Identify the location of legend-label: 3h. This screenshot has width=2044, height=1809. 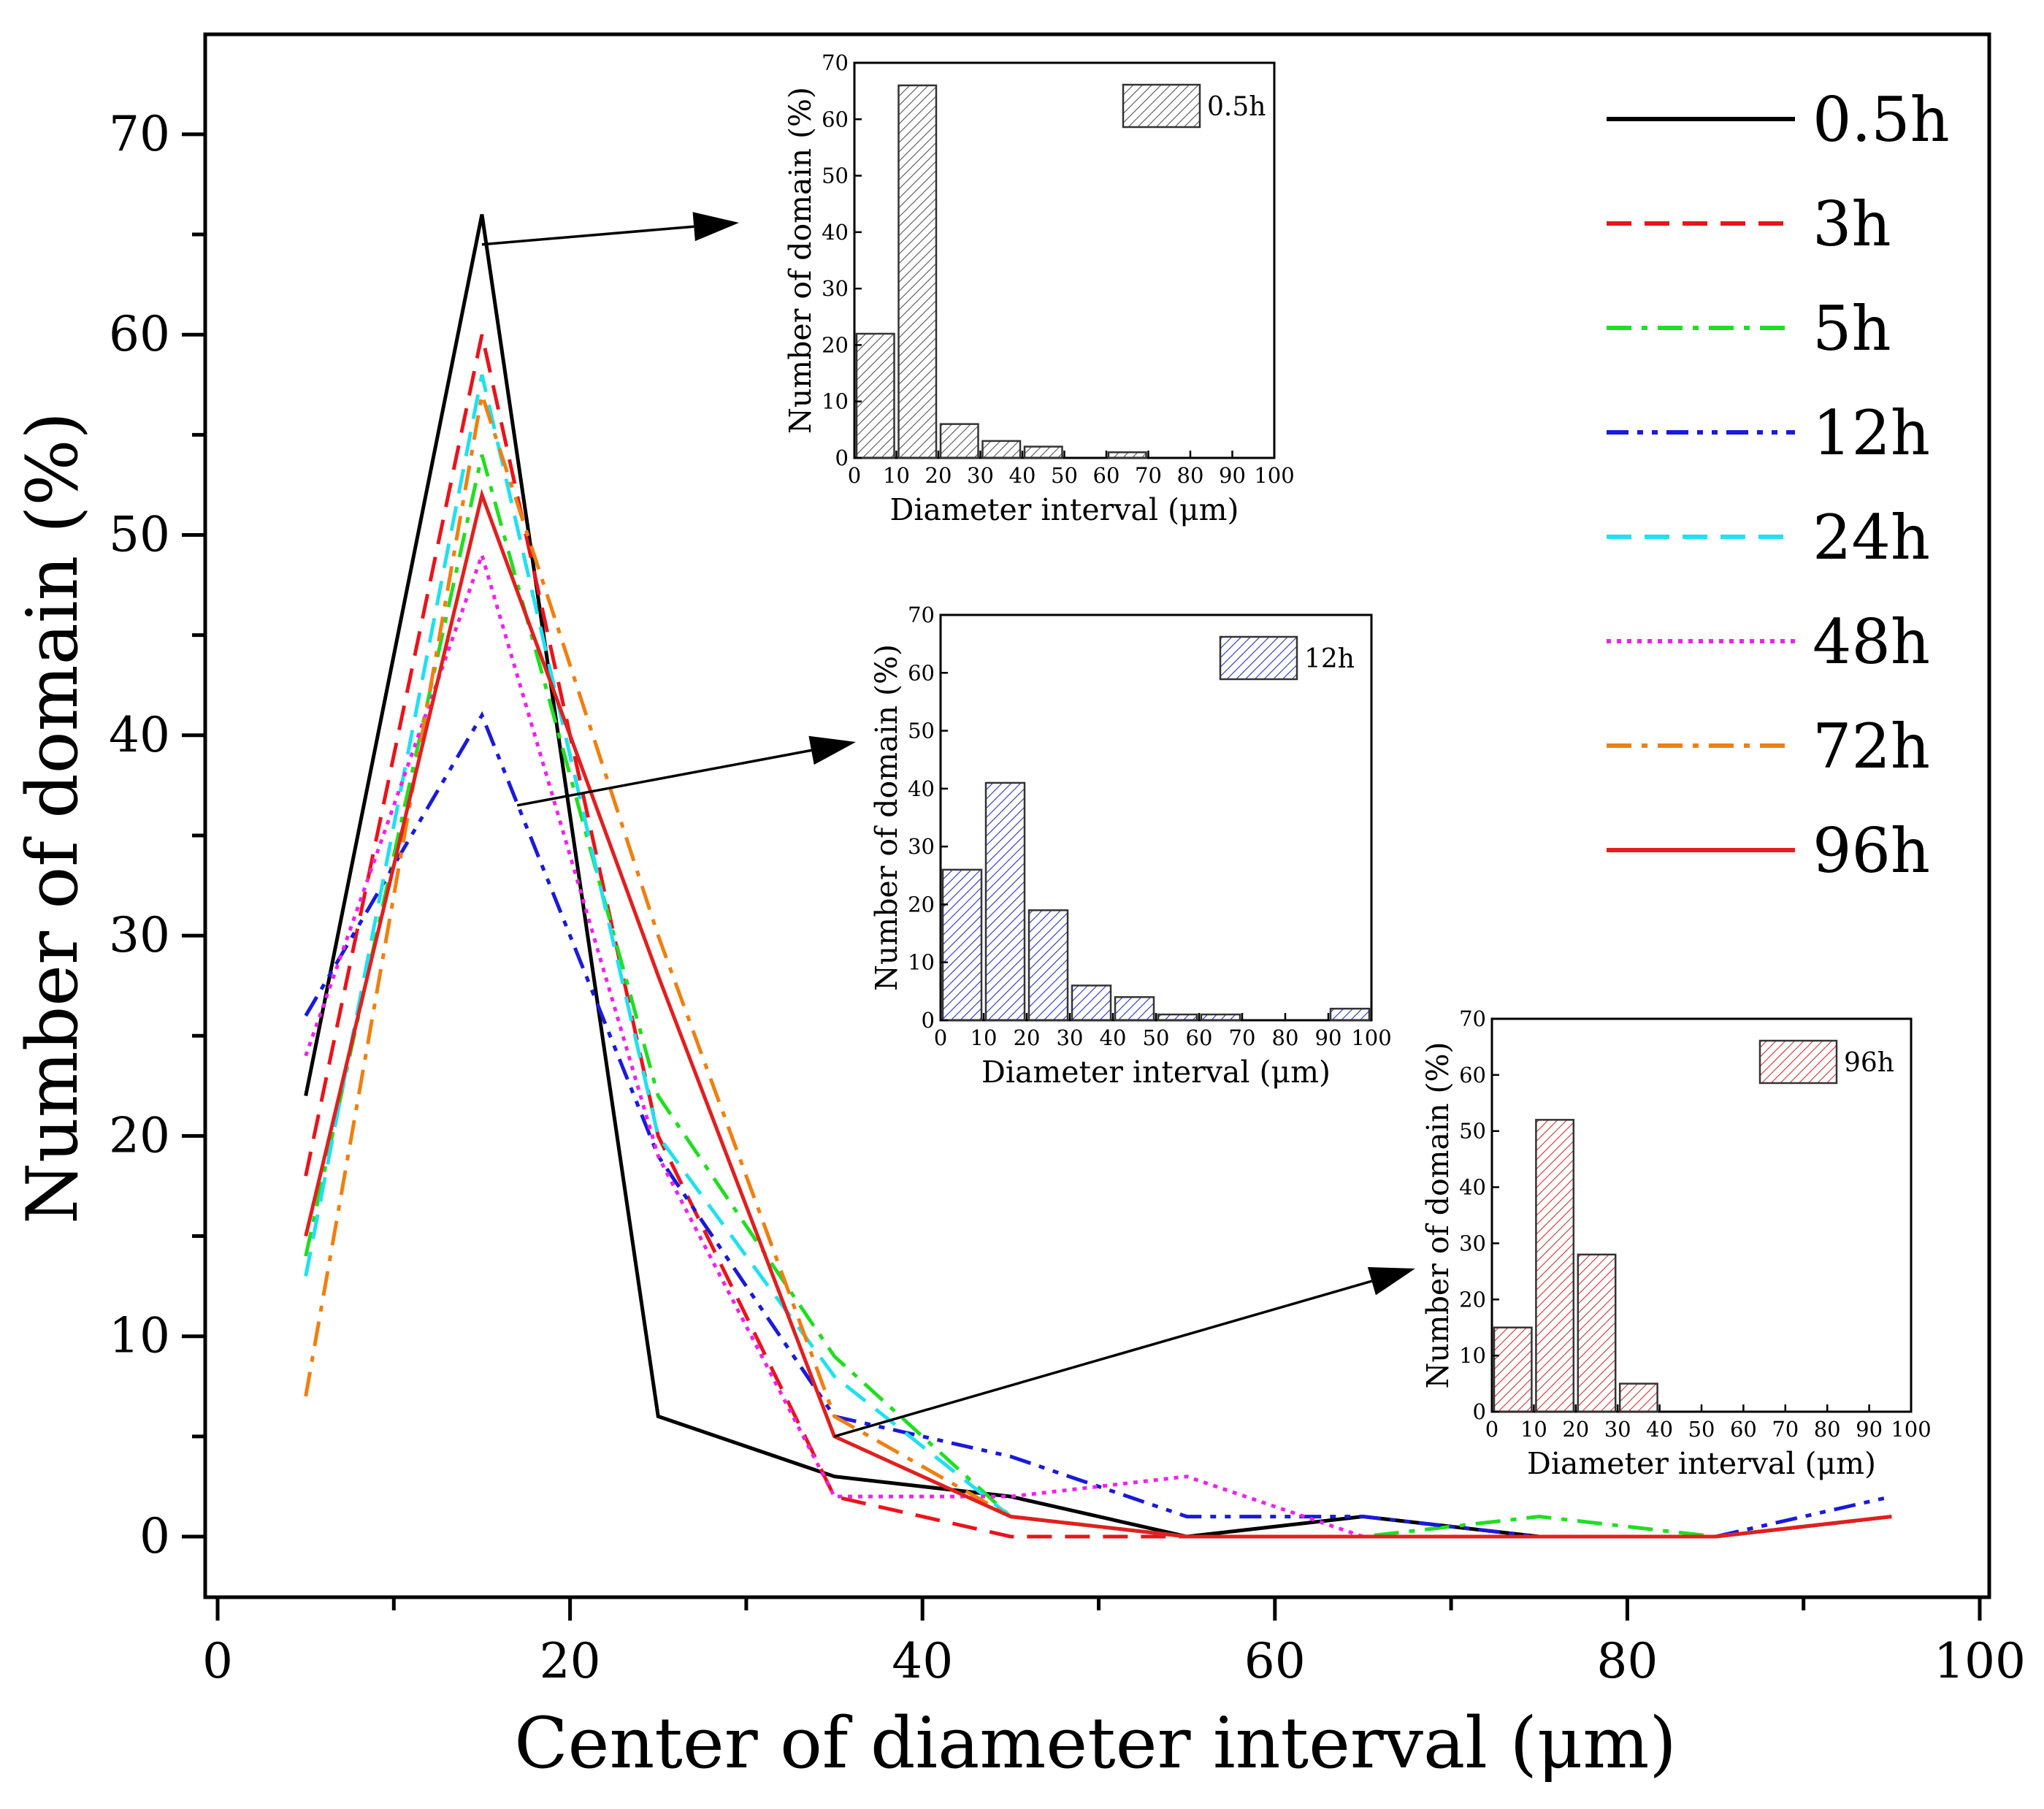
(1852, 224).